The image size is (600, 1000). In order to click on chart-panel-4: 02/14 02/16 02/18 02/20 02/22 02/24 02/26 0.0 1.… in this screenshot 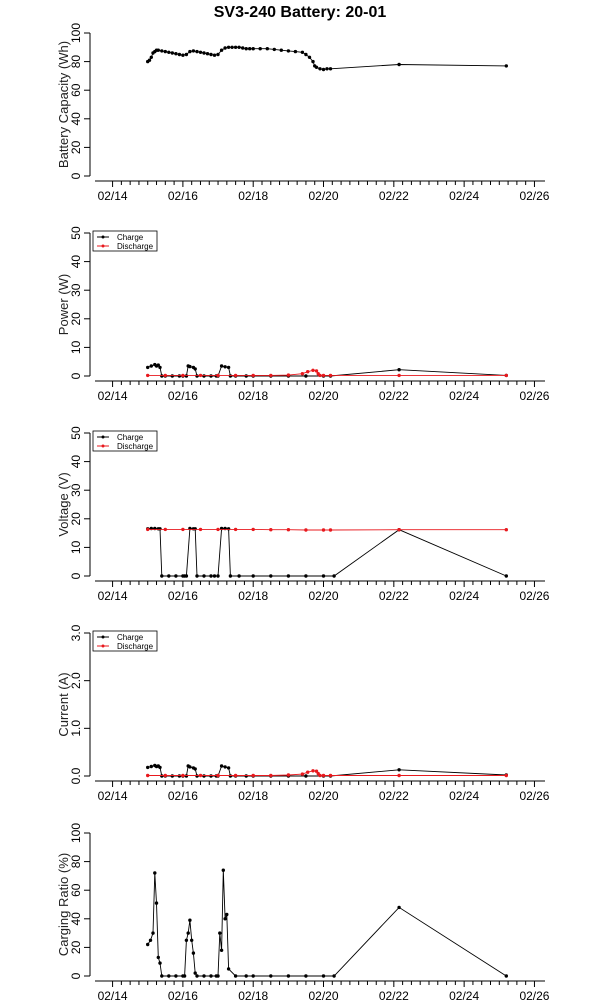, I will do `click(303, 713)`.